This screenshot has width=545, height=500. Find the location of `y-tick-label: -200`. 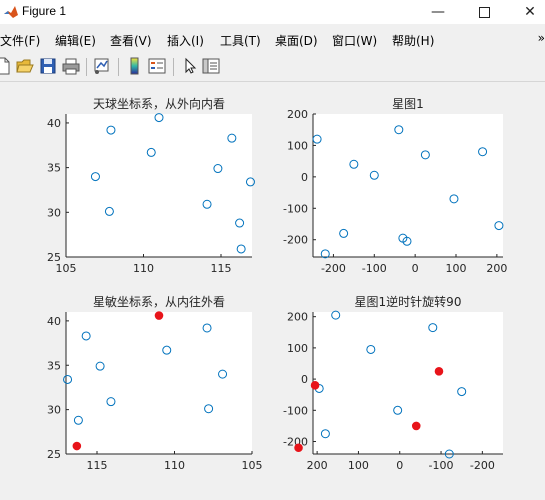

y-tick-label: -200 is located at coordinates (295, 240).